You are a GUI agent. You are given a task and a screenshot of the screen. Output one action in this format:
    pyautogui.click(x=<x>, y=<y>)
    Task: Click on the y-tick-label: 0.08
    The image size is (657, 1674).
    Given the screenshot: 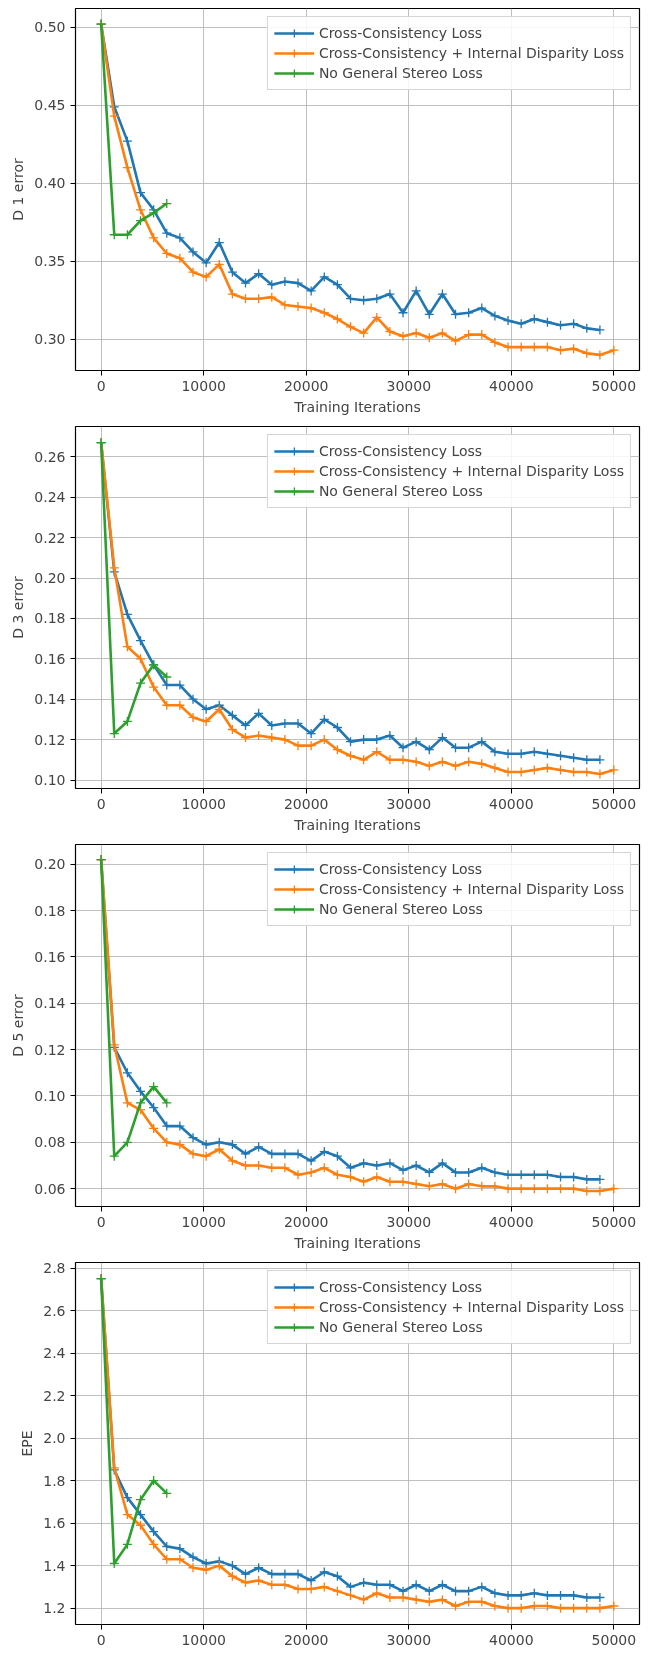 What is the action you would take?
    pyautogui.click(x=50, y=1142)
    